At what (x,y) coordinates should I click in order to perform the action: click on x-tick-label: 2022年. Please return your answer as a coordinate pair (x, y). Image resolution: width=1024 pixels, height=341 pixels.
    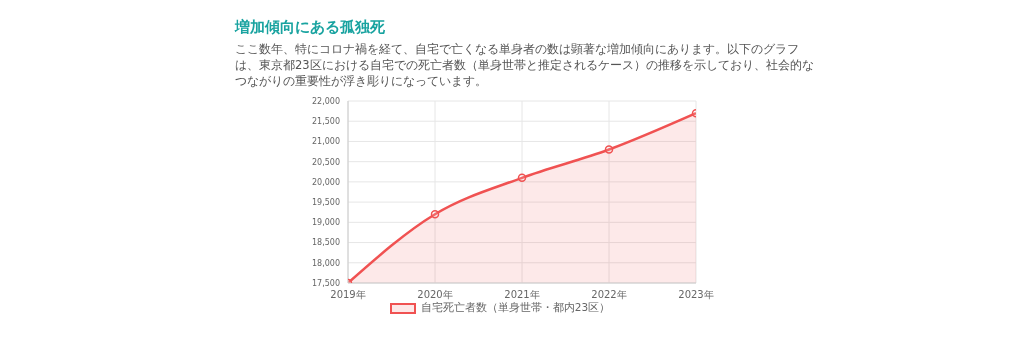
    Looking at the image, I should click on (609, 295).